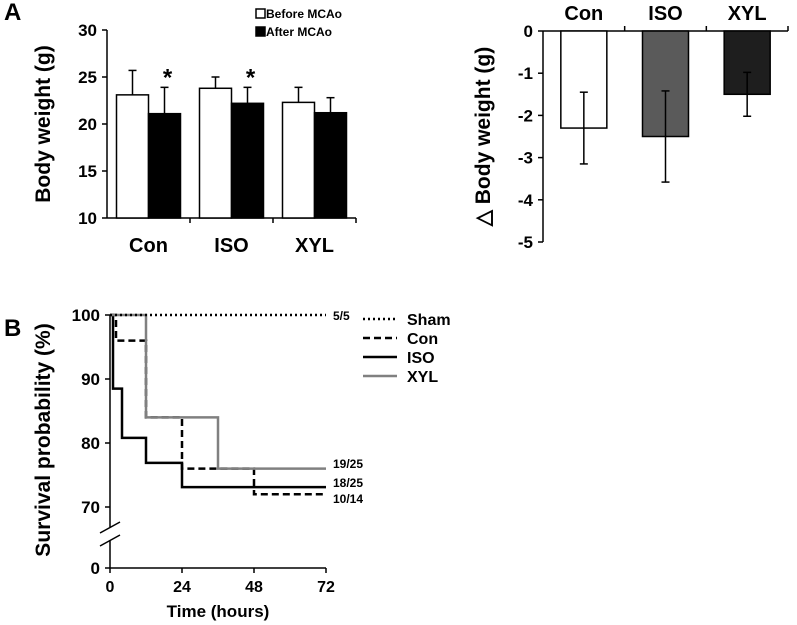 The image size is (797, 625). Describe the element at coordinates (525, 73) in the screenshot. I see `delta-y-tick-label: -1` at that location.